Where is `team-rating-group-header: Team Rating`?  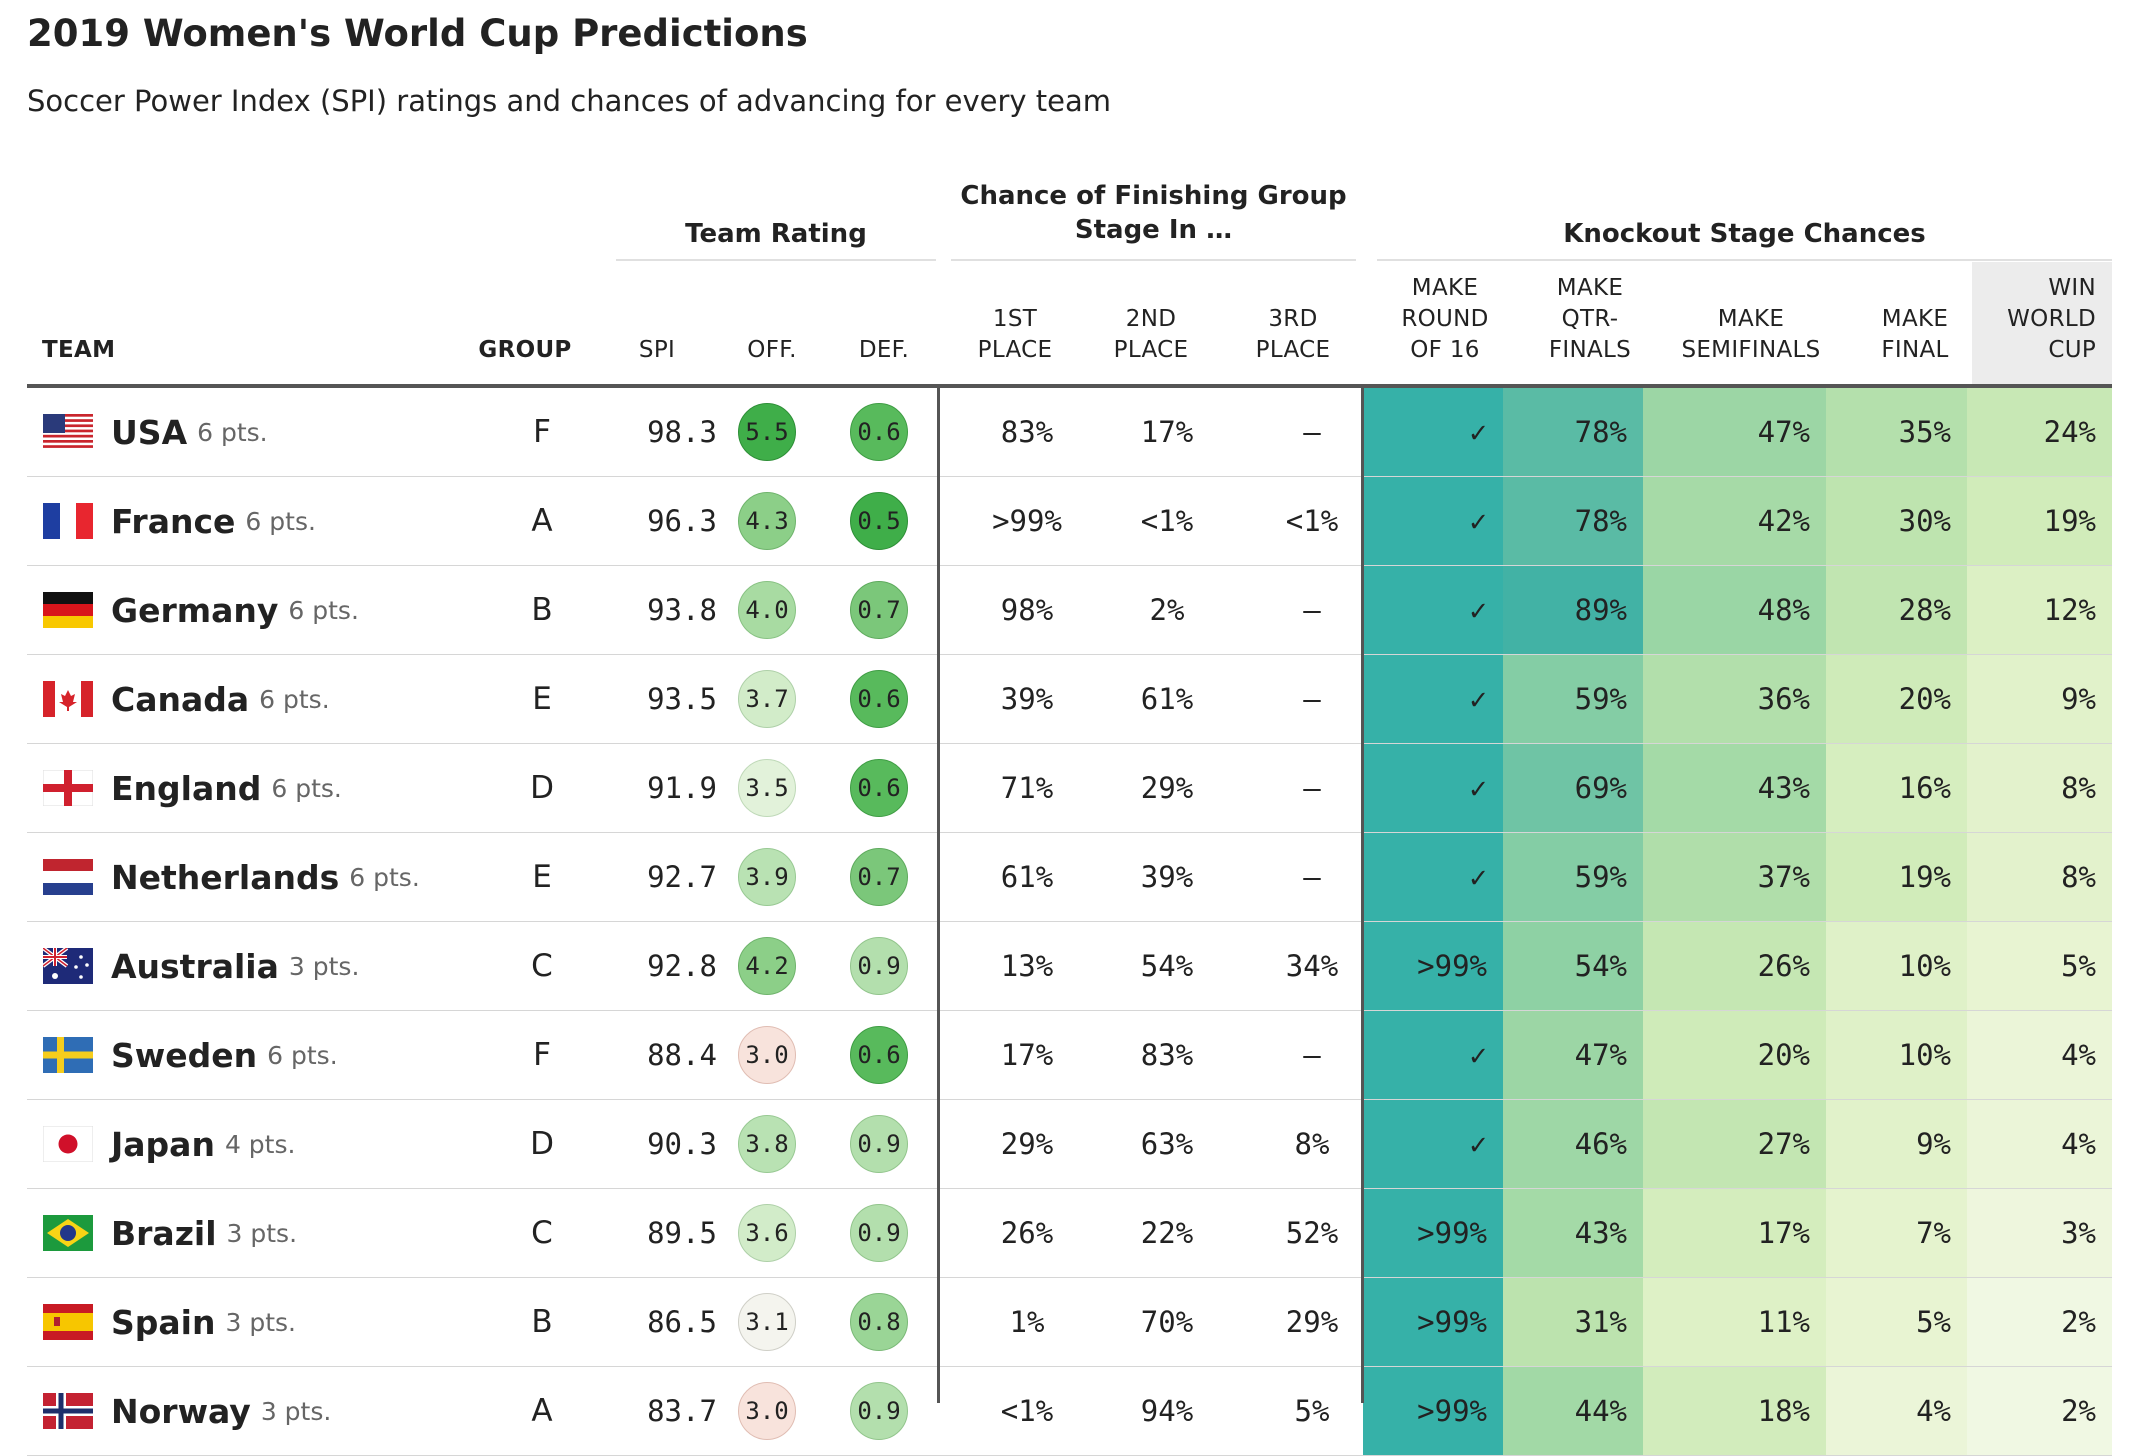 team-rating-group-header: Team Rating is located at coordinates (776, 228).